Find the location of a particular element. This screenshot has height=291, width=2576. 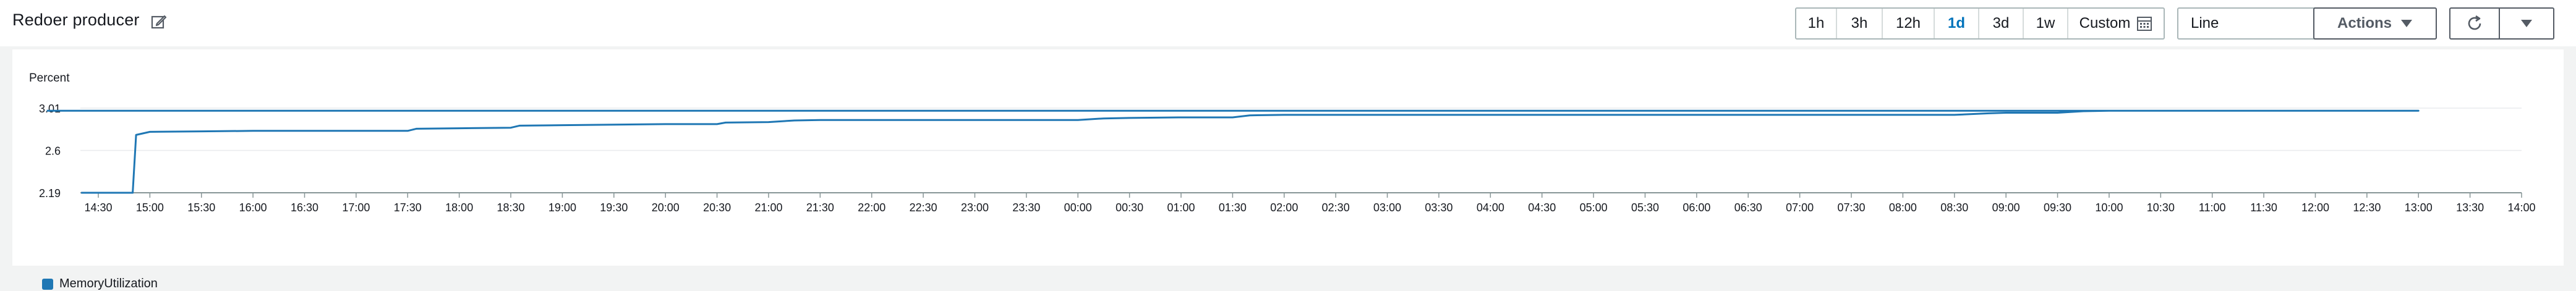

y-tick-label: 3.01 is located at coordinates (50, 109).